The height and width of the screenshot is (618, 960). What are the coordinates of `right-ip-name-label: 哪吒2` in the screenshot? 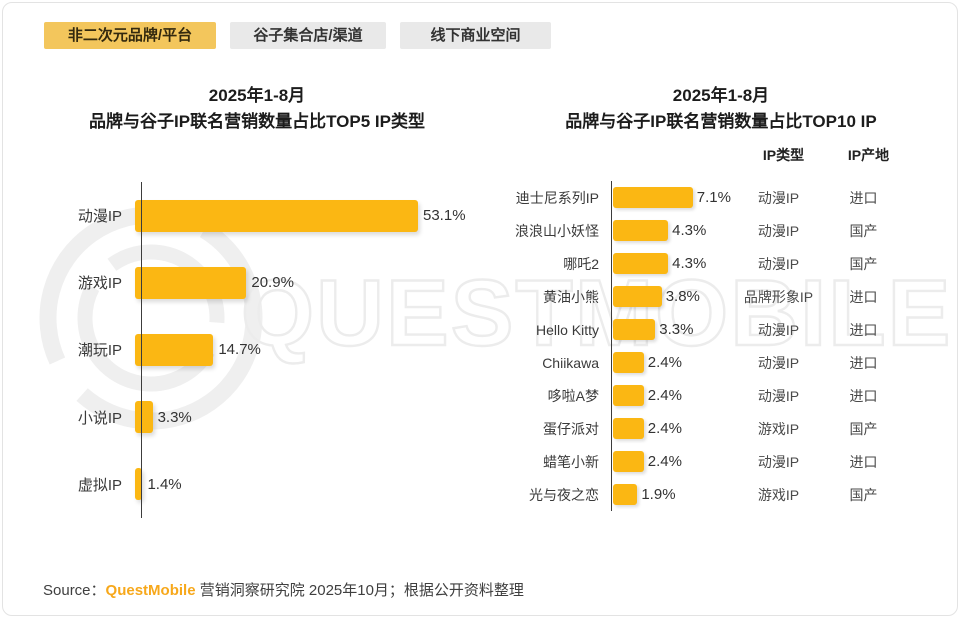 It's located at (581, 263).